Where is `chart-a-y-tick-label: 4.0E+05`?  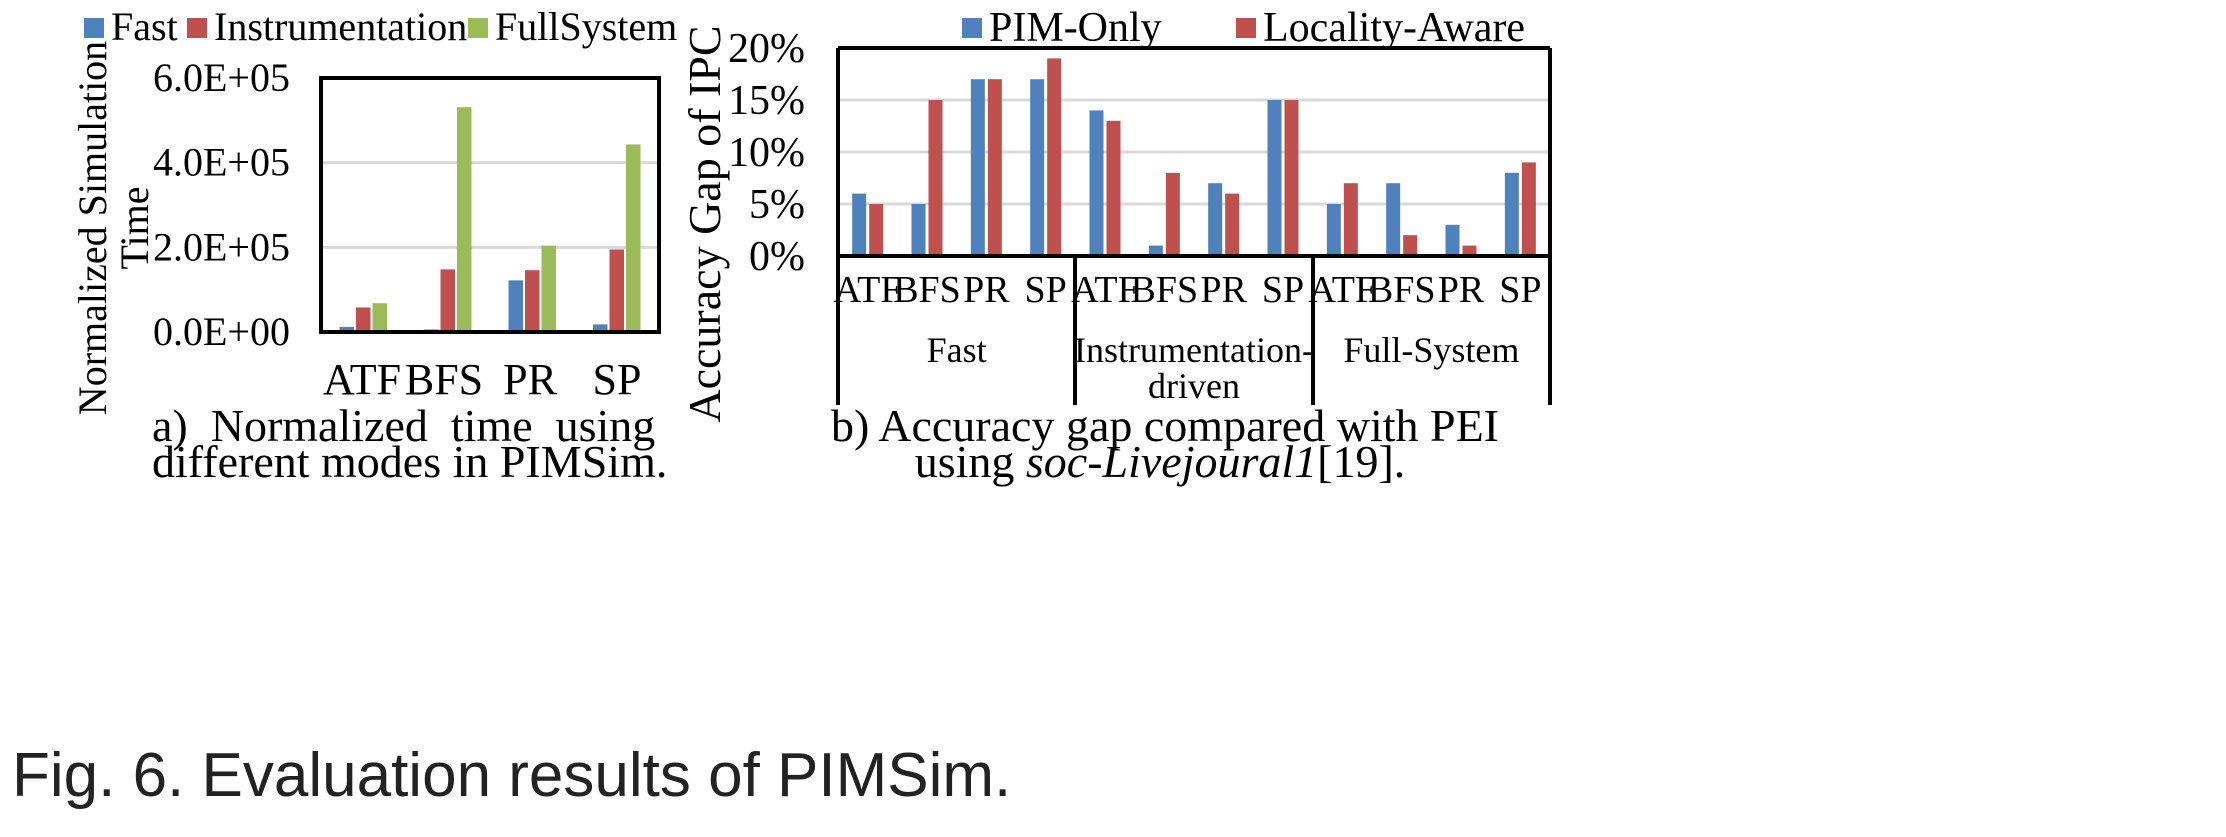
chart-a-y-tick-label: 4.0E+05 is located at coordinates (221, 162).